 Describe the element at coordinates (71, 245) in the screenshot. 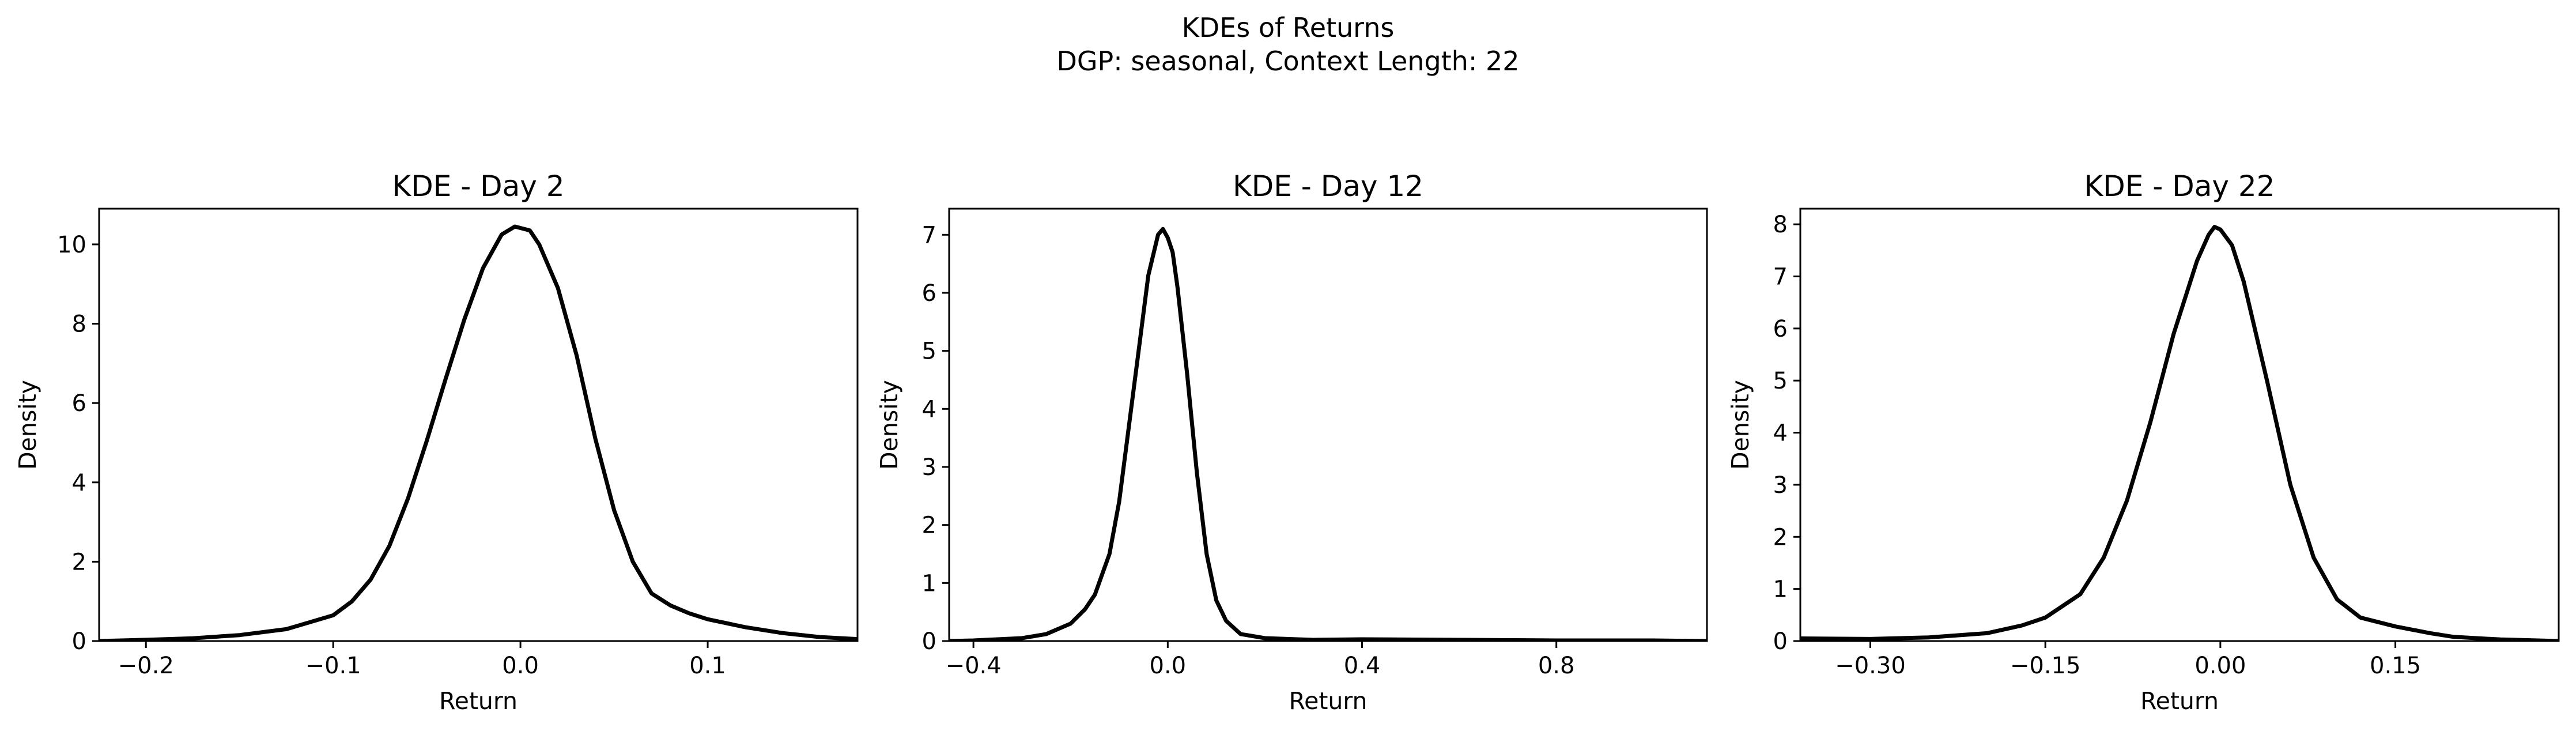

I see `y-tick-label: 10` at that location.